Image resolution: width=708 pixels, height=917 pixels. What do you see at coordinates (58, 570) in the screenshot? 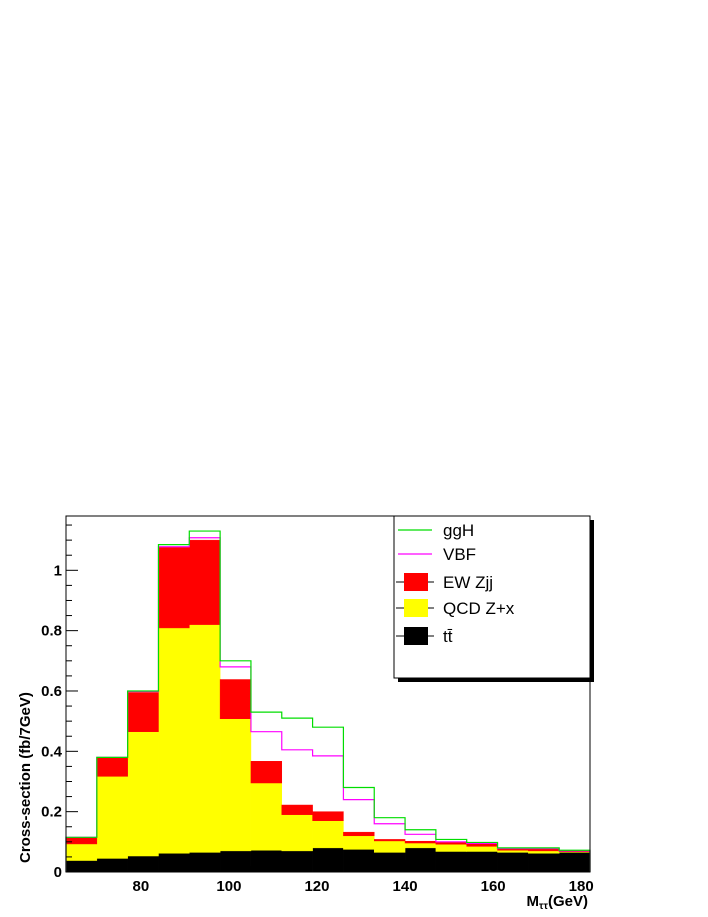
I see `y-tick-label: 1` at bounding box center [58, 570].